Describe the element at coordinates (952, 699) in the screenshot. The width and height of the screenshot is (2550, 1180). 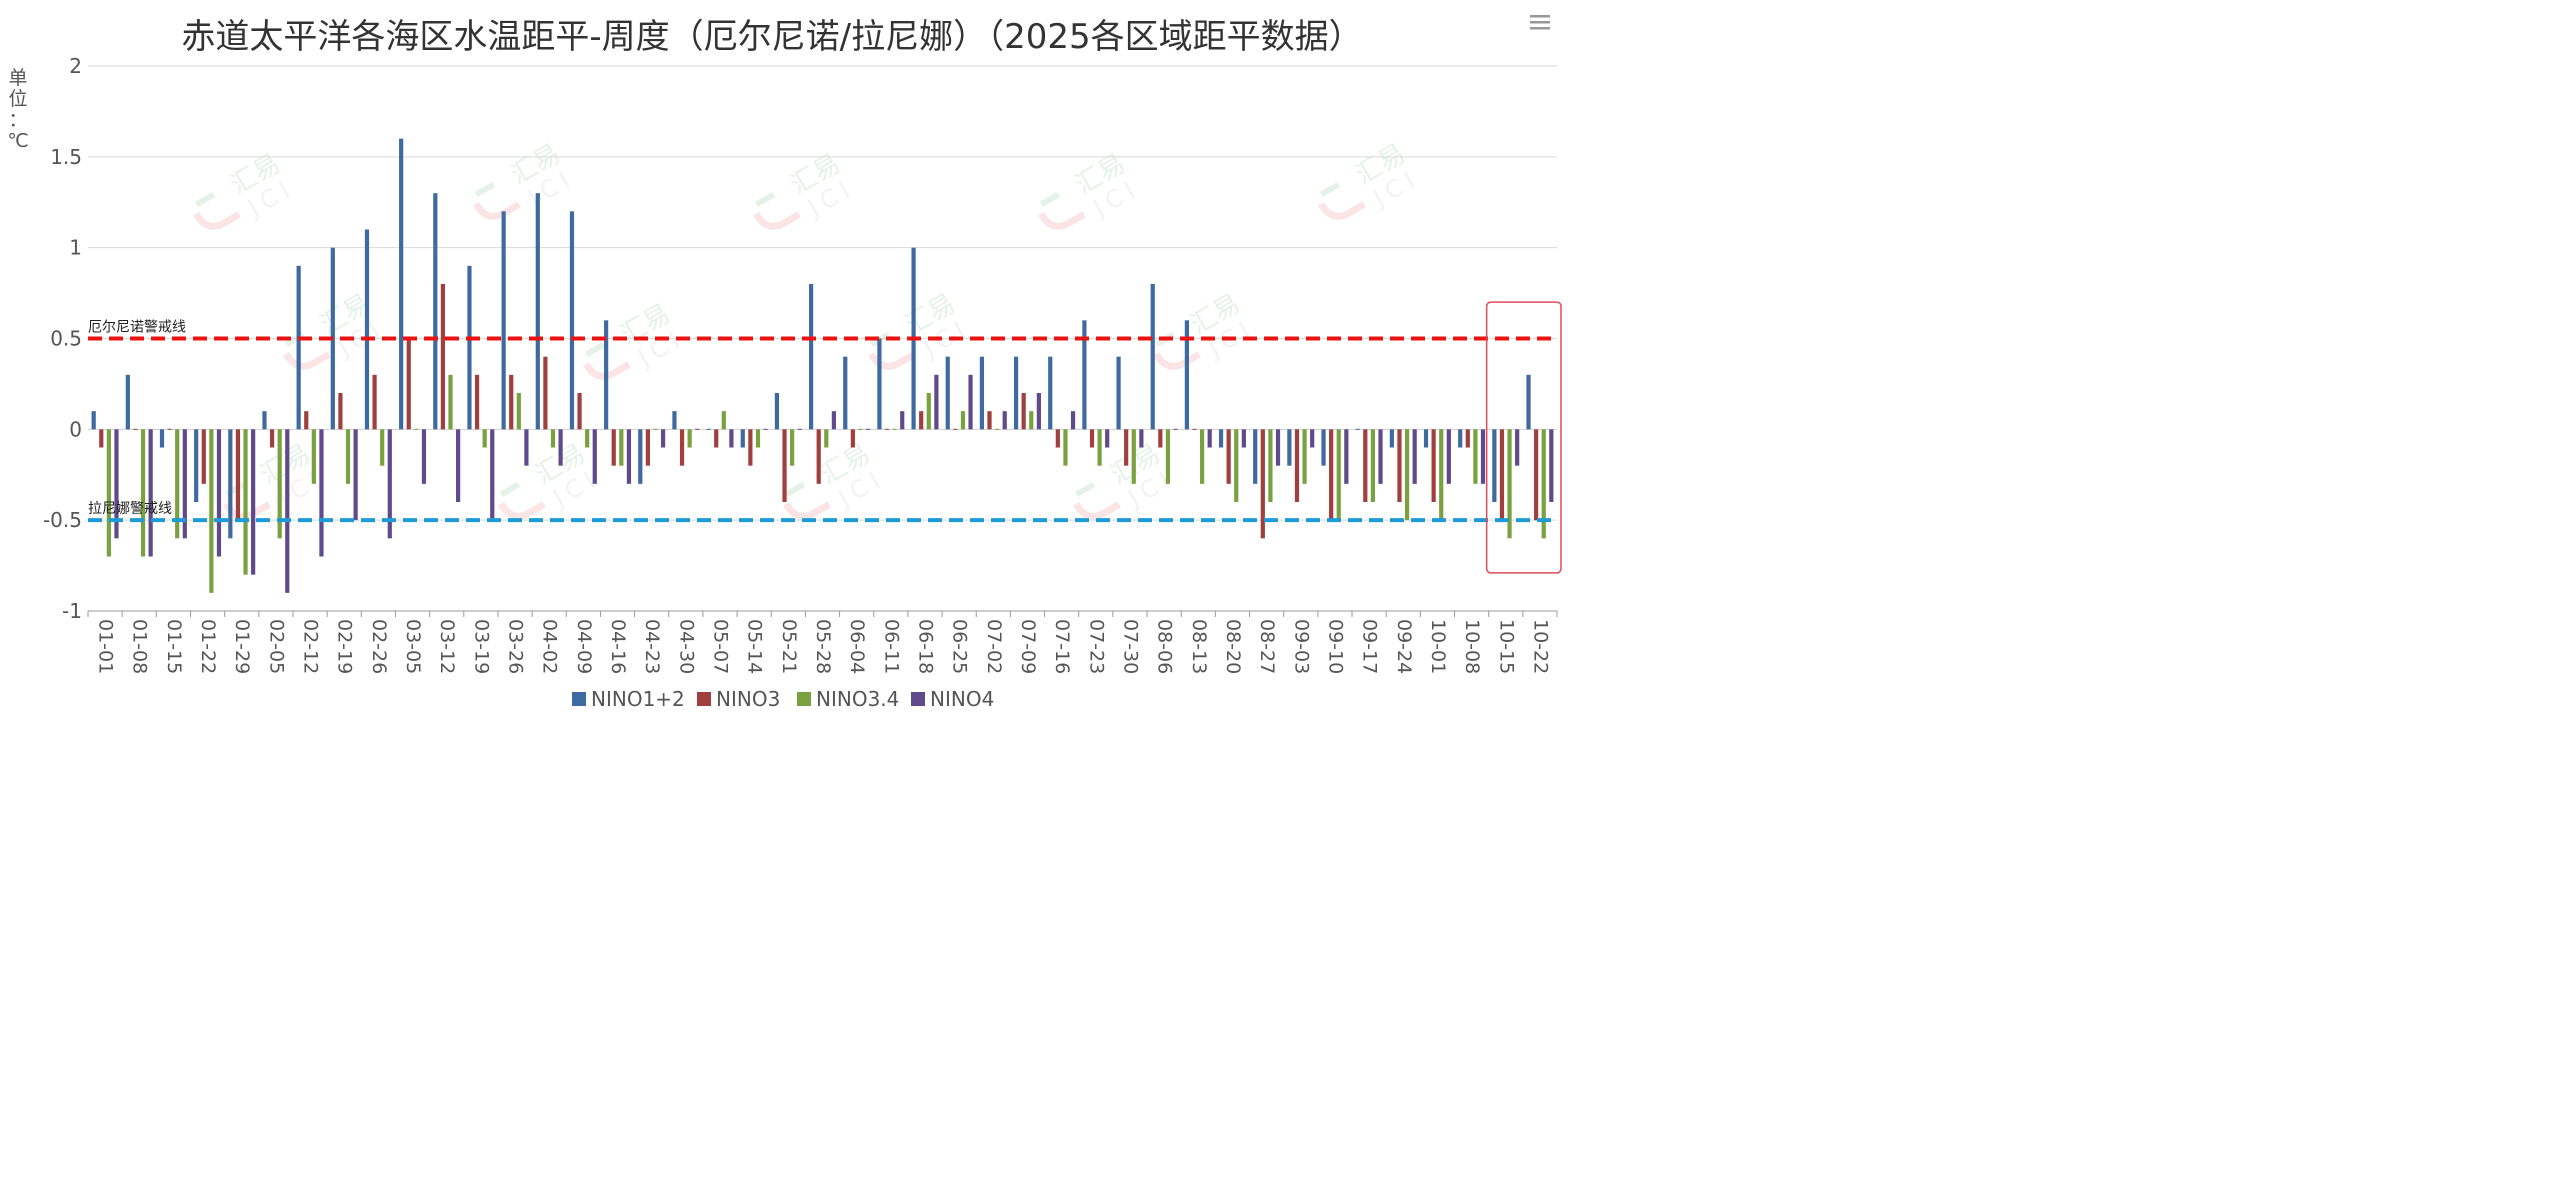
I see `legend-item-nino4: NINO4` at that location.